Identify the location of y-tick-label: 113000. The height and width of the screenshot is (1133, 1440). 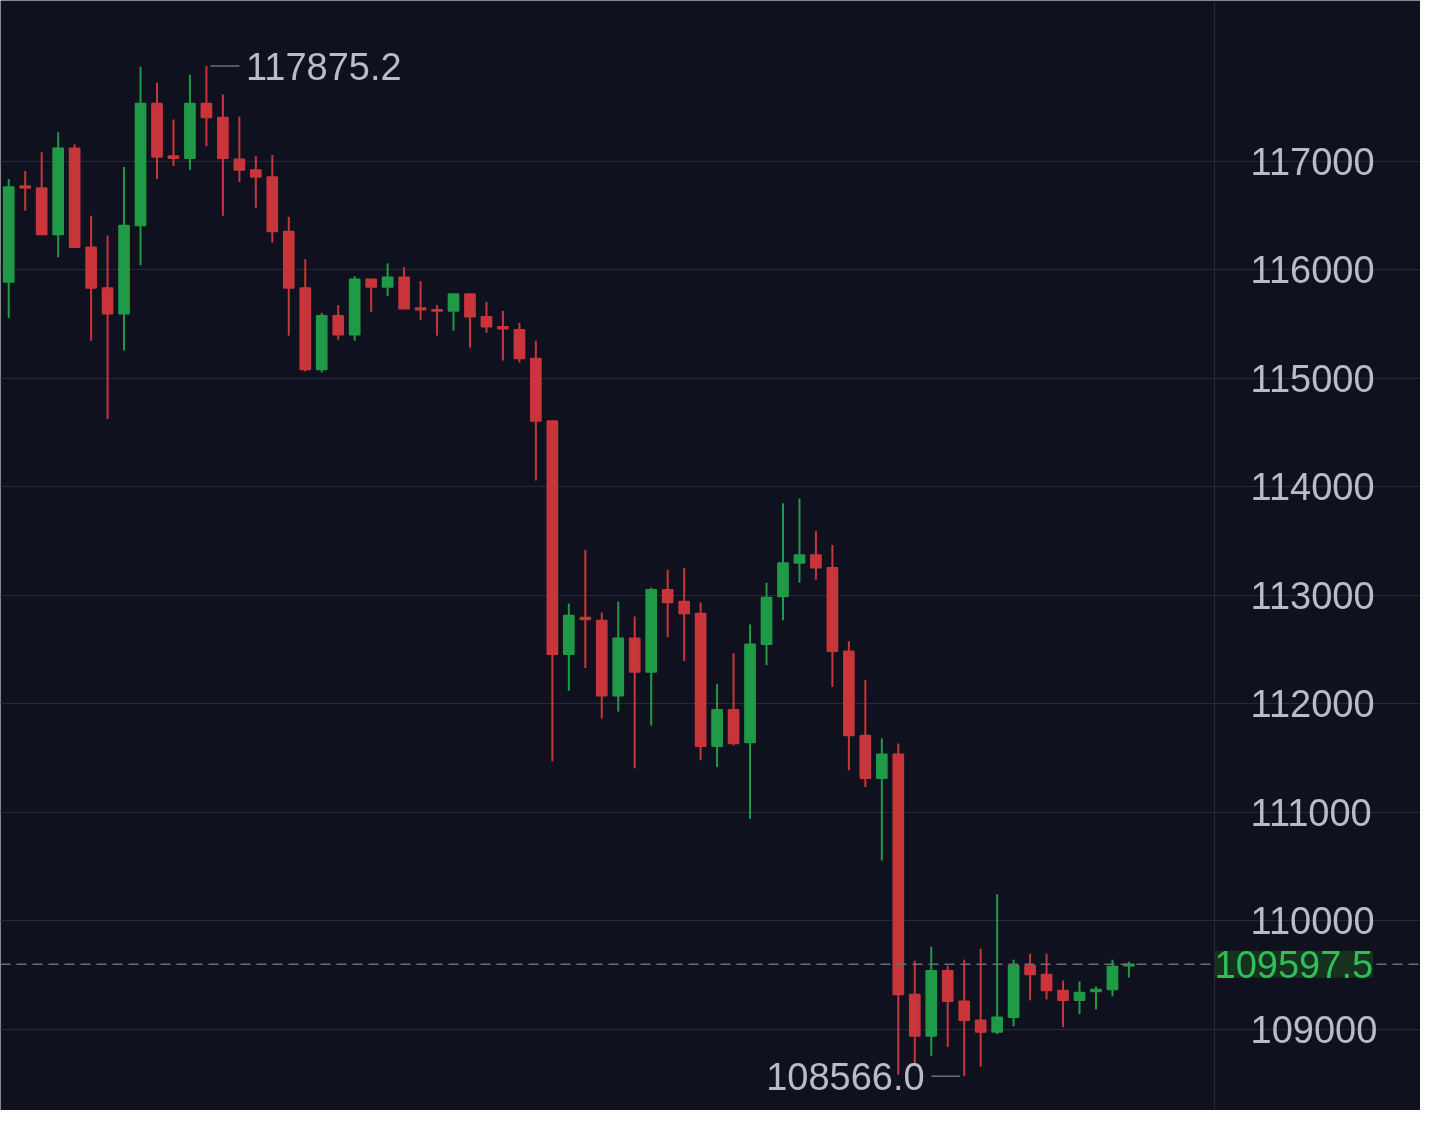
(1312, 595).